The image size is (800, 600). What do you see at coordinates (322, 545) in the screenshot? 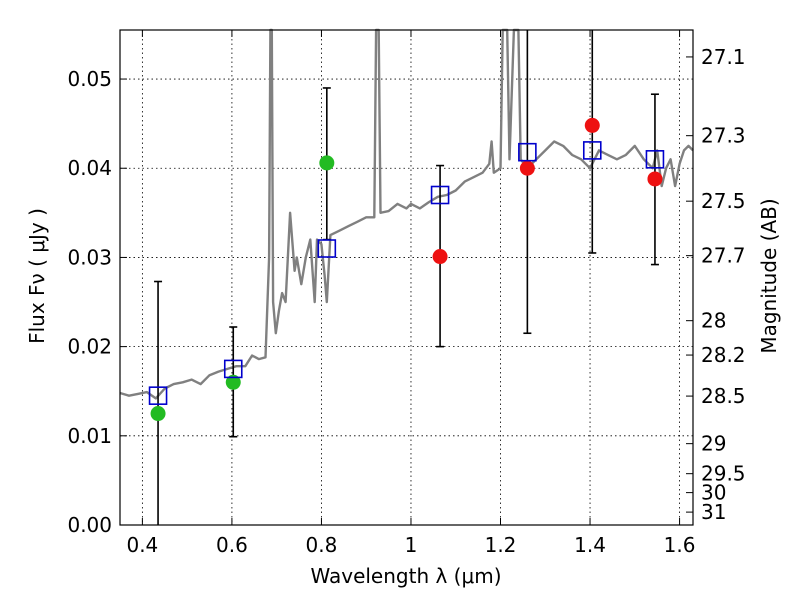
I see `x-tick-label: 0.8` at bounding box center [322, 545].